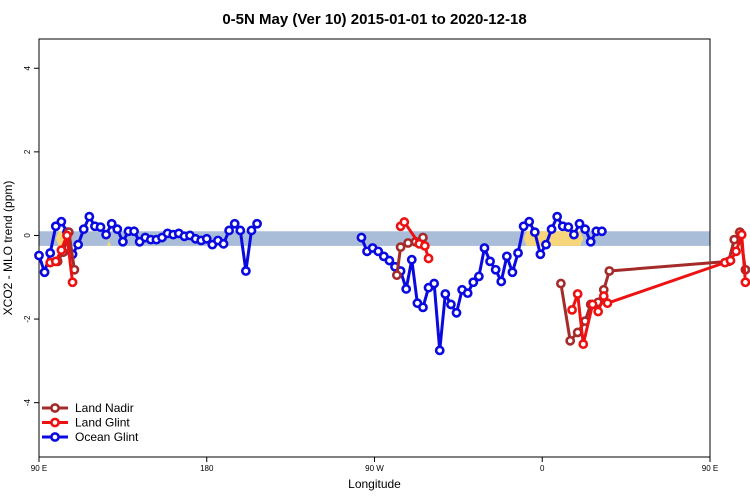 This screenshot has height=500, width=750. I want to click on x-tick-label: 90 W, so click(374, 468).